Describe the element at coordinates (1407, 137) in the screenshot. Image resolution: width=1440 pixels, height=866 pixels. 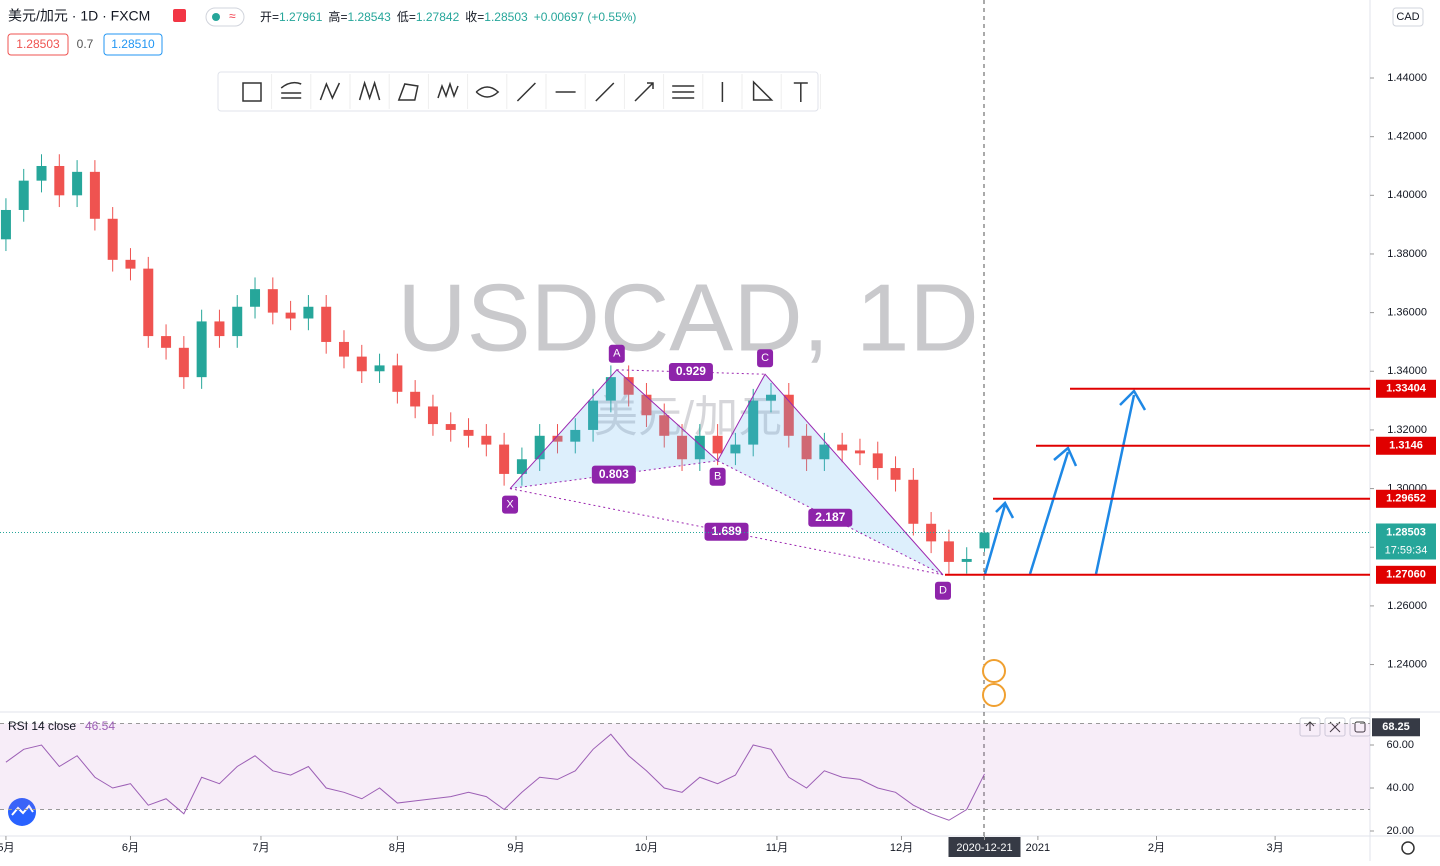
I see `y-tick-label: 1.42000` at that location.